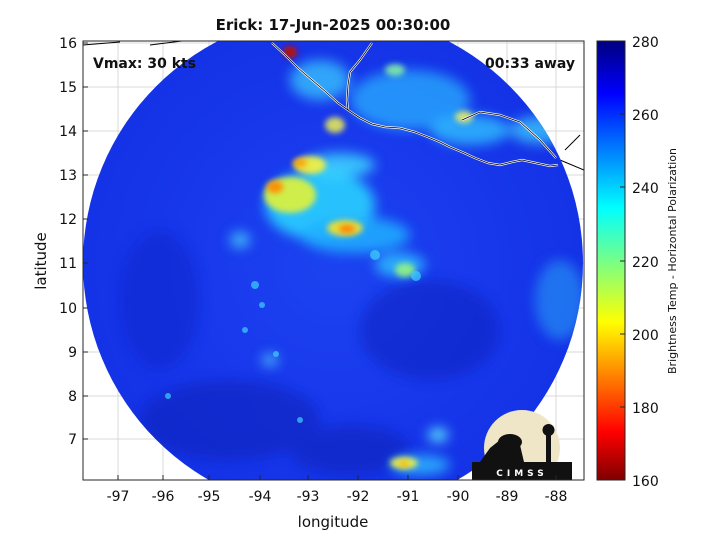 The height and width of the screenshot is (540, 720). What do you see at coordinates (358, 497) in the screenshot?
I see `x-tick-label: -92` at bounding box center [358, 497].